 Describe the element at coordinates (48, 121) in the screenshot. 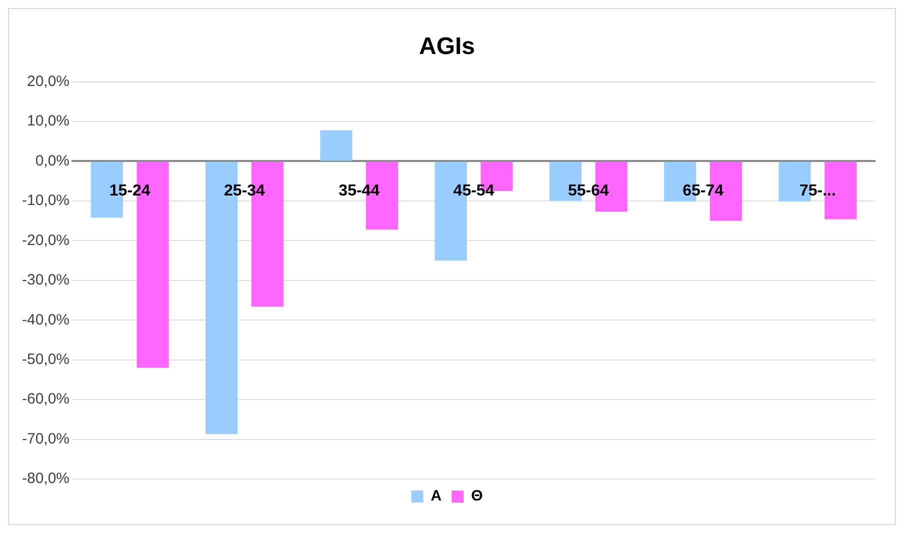

I see `y-tick-label: 10,0%` at that location.